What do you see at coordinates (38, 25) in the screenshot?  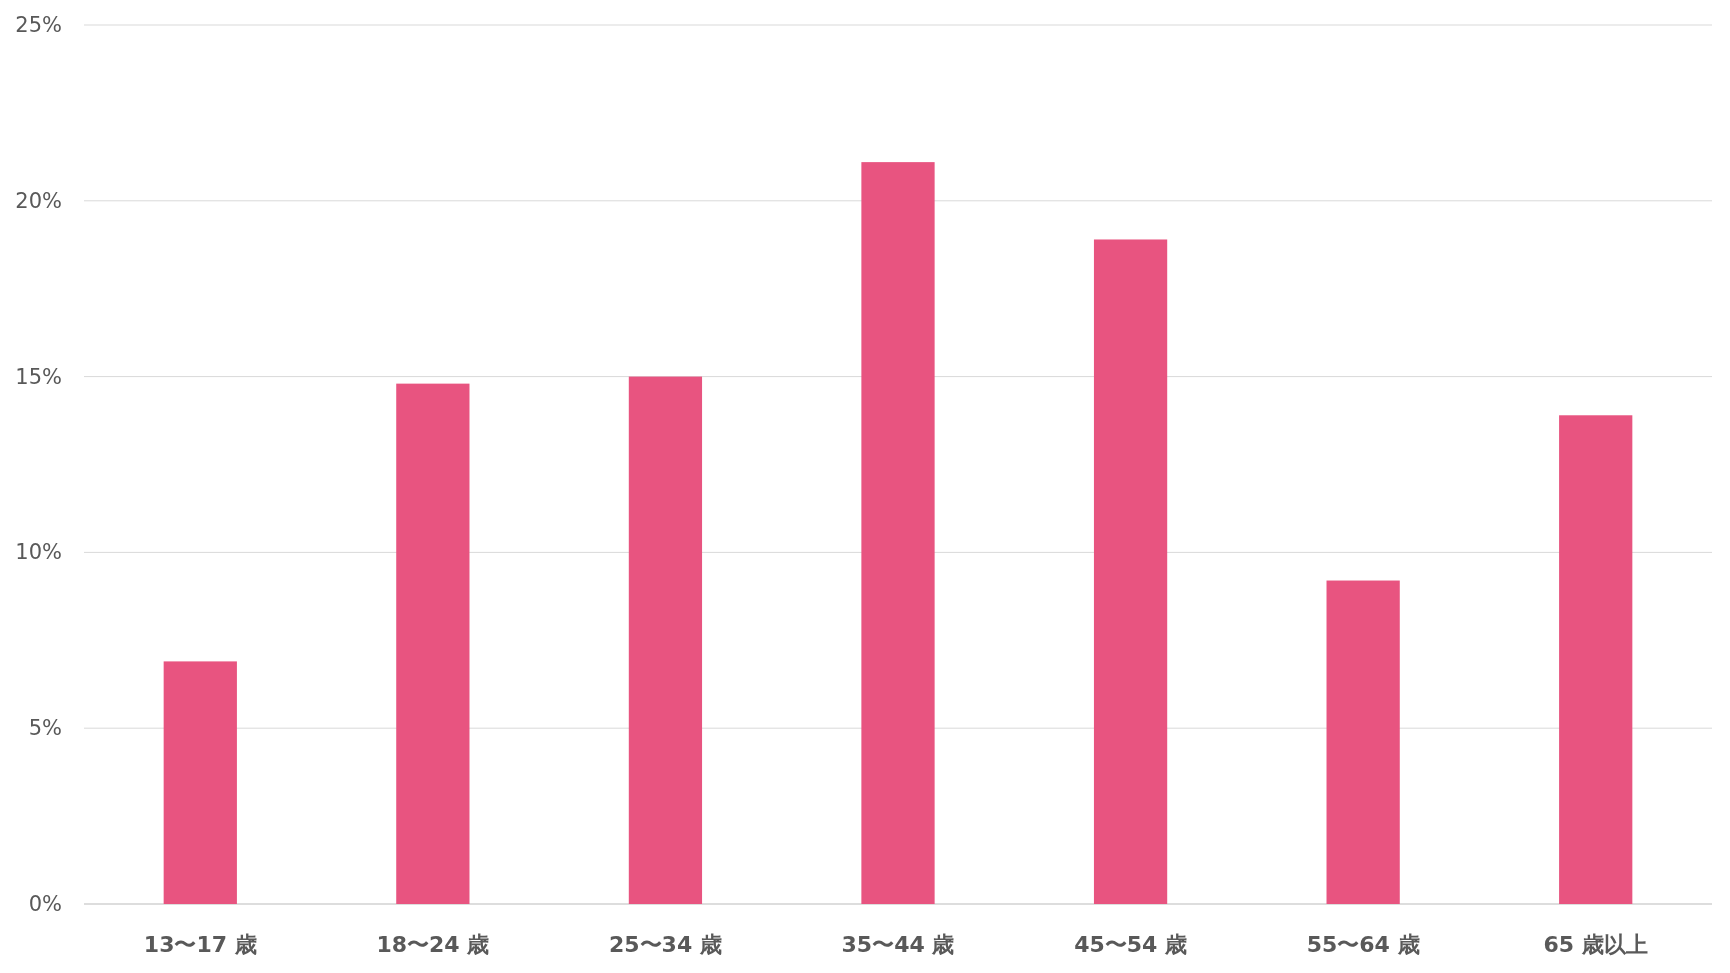 I see `y-tick-label: 25%` at bounding box center [38, 25].